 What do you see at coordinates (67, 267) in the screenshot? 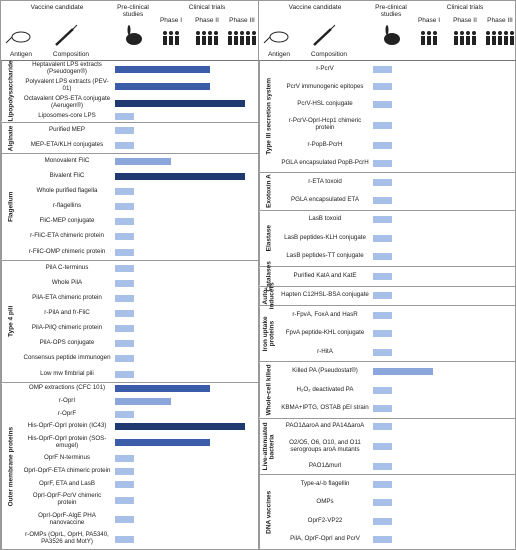
I see `item-name: PilA C-terminus` at bounding box center [67, 267].